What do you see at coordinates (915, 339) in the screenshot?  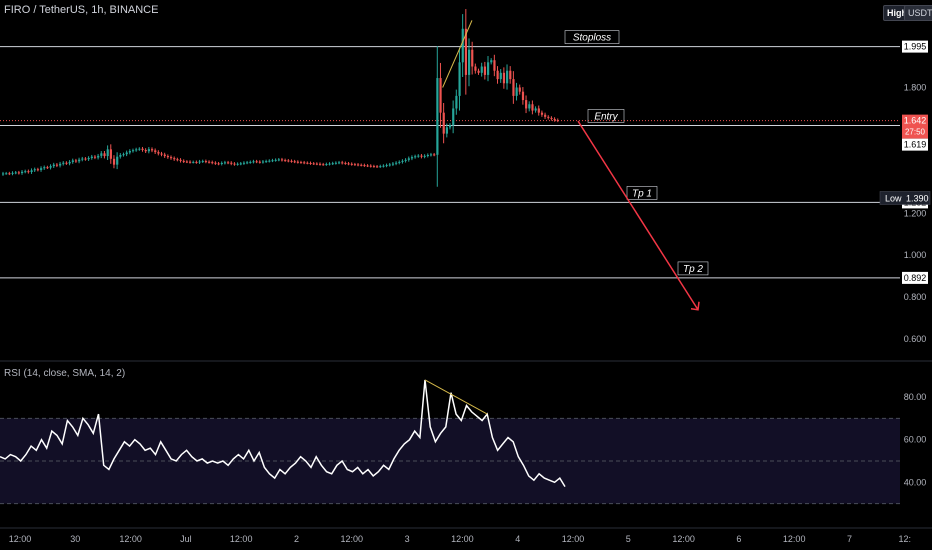 I see `price-tick-label: 0.600` at bounding box center [915, 339].